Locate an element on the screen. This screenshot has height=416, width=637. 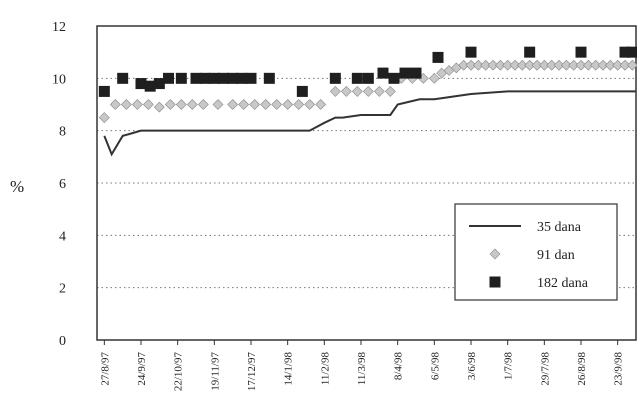
legend-label: 91 dan is located at coordinates (556, 255).